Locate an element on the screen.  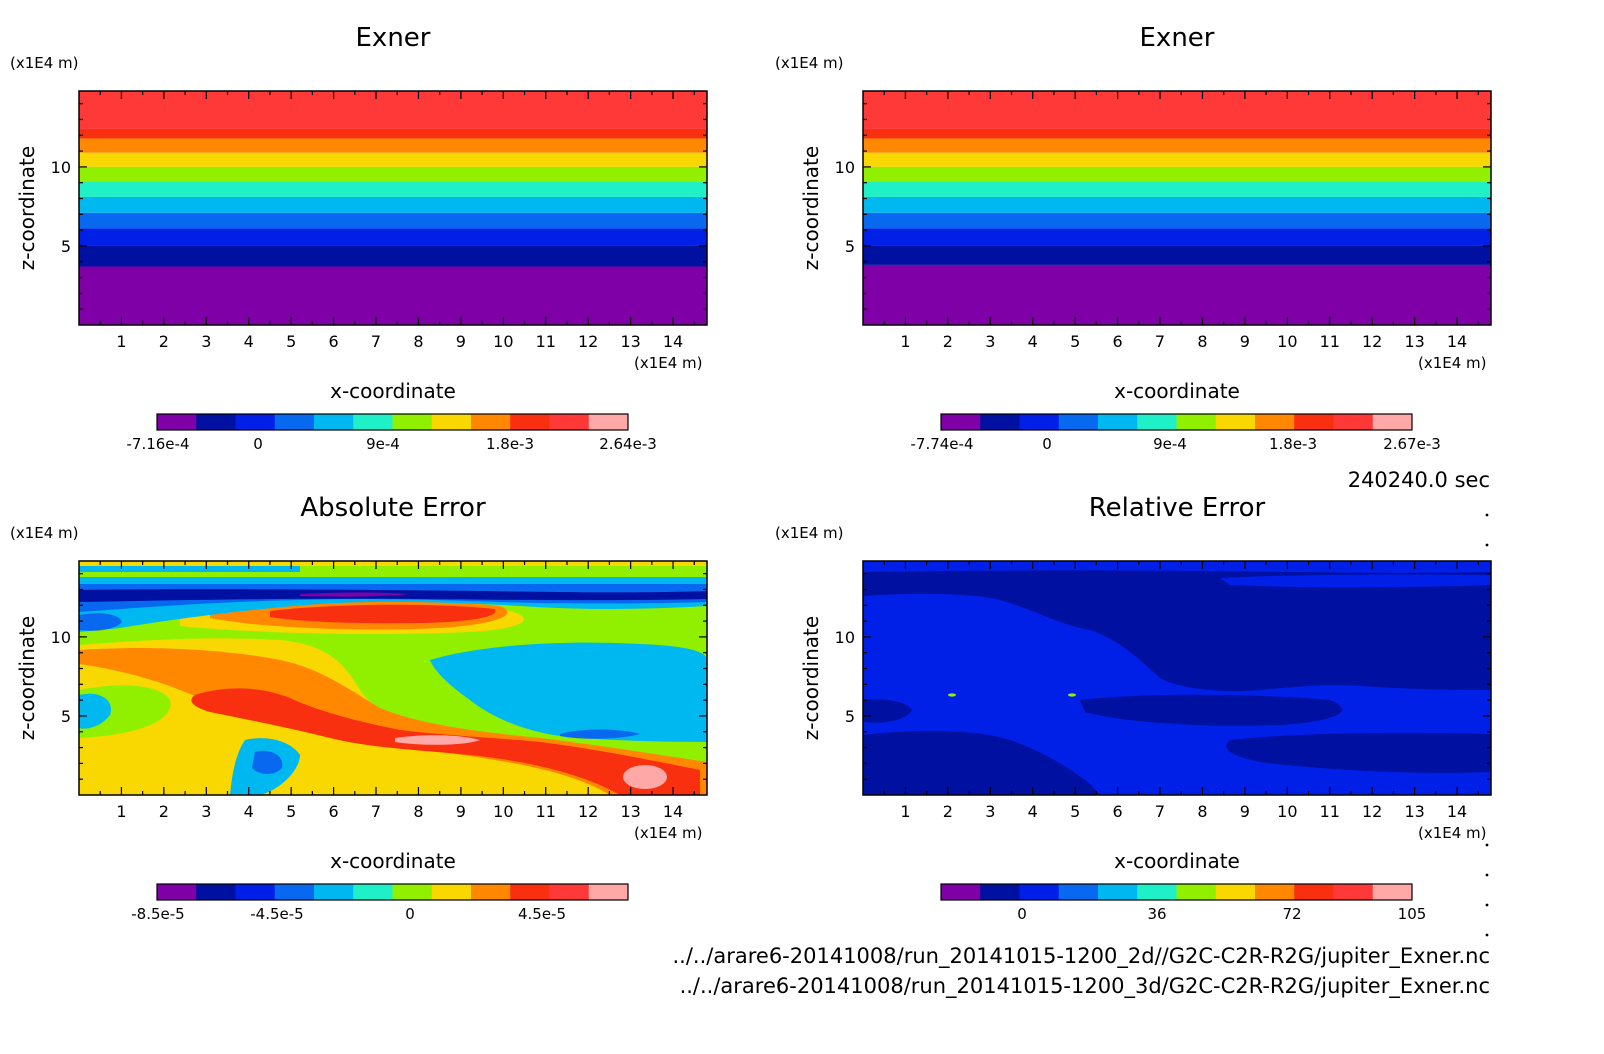
colorbar: -7.74e-4 0 9e-4 1.8e-3 2.67e-3 is located at coordinates (1176, 433).